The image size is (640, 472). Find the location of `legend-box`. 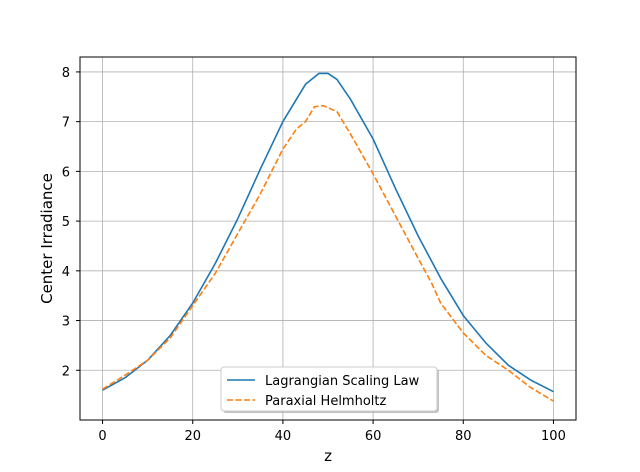

legend-box is located at coordinates (329, 389).